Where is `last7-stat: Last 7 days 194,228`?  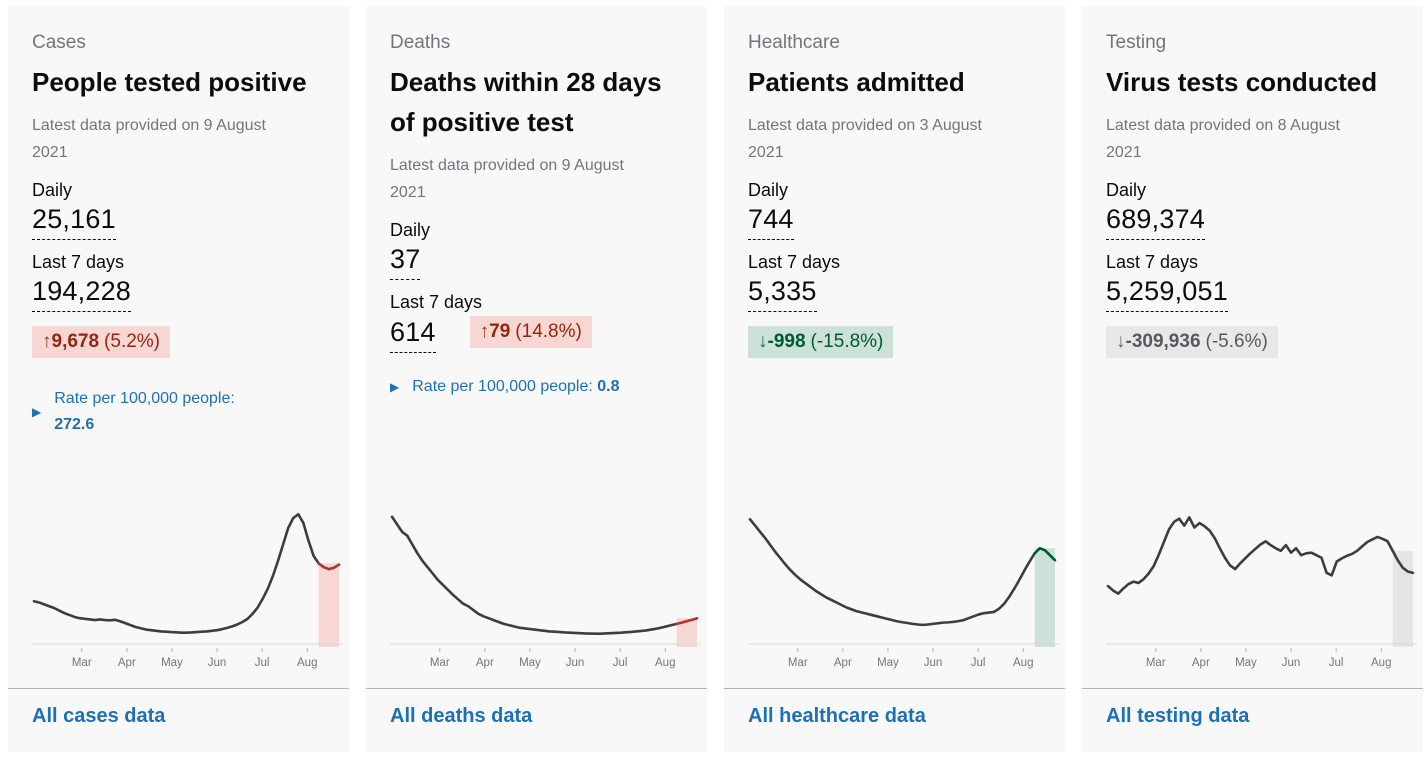 last7-stat: Last 7 days 194,228 is located at coordinates (178, 282).